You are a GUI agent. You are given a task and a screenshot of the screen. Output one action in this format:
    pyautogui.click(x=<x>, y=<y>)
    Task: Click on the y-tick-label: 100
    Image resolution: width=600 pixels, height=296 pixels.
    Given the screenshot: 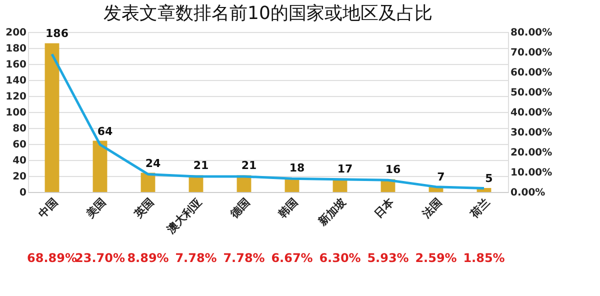 What is the action you would take?
    pyautogui.click(x=16, y=113)
    